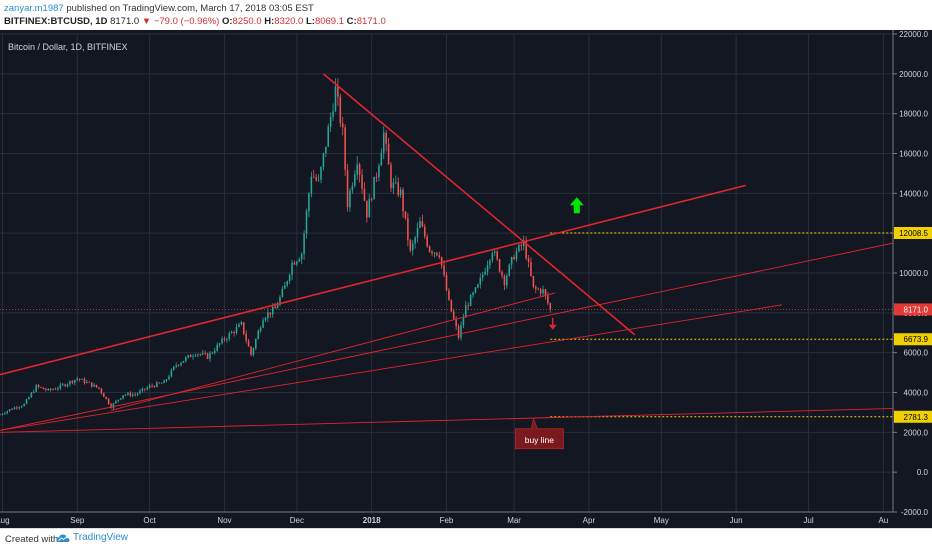  Describe the element at coordinates (92, 537) in the screenshot. I see `brand-link: TradingView` at that location.